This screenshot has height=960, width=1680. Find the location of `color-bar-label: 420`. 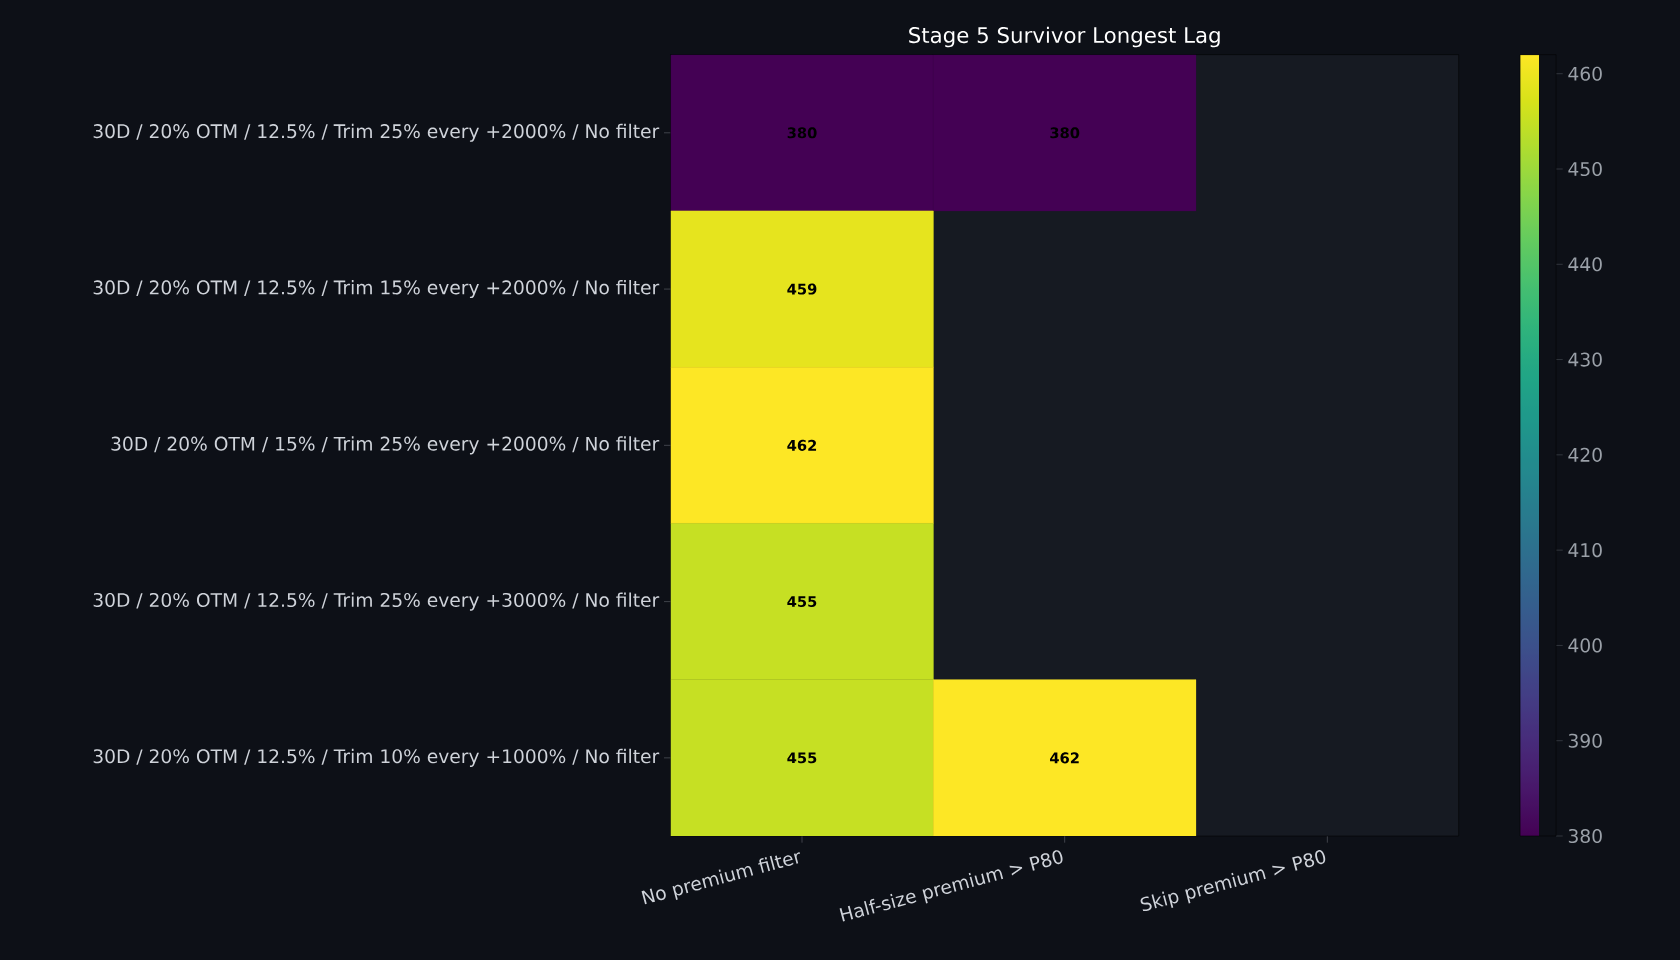

color-bar-label: 420 is located at coordinates (1585, 454).